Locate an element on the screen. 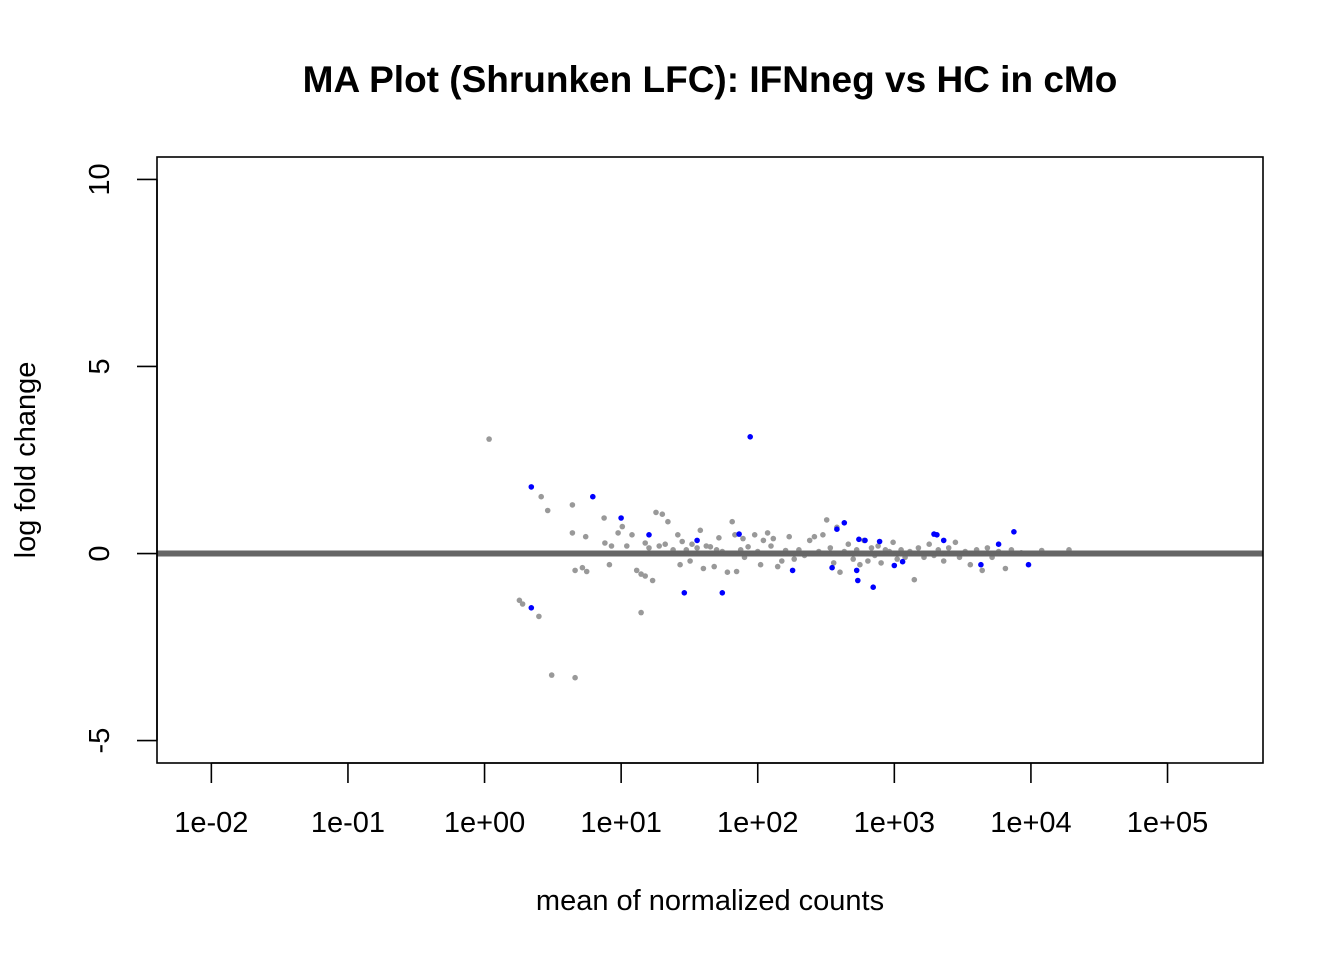  x-tick-label: 1e+05 is located at coordinates (1167, 823).